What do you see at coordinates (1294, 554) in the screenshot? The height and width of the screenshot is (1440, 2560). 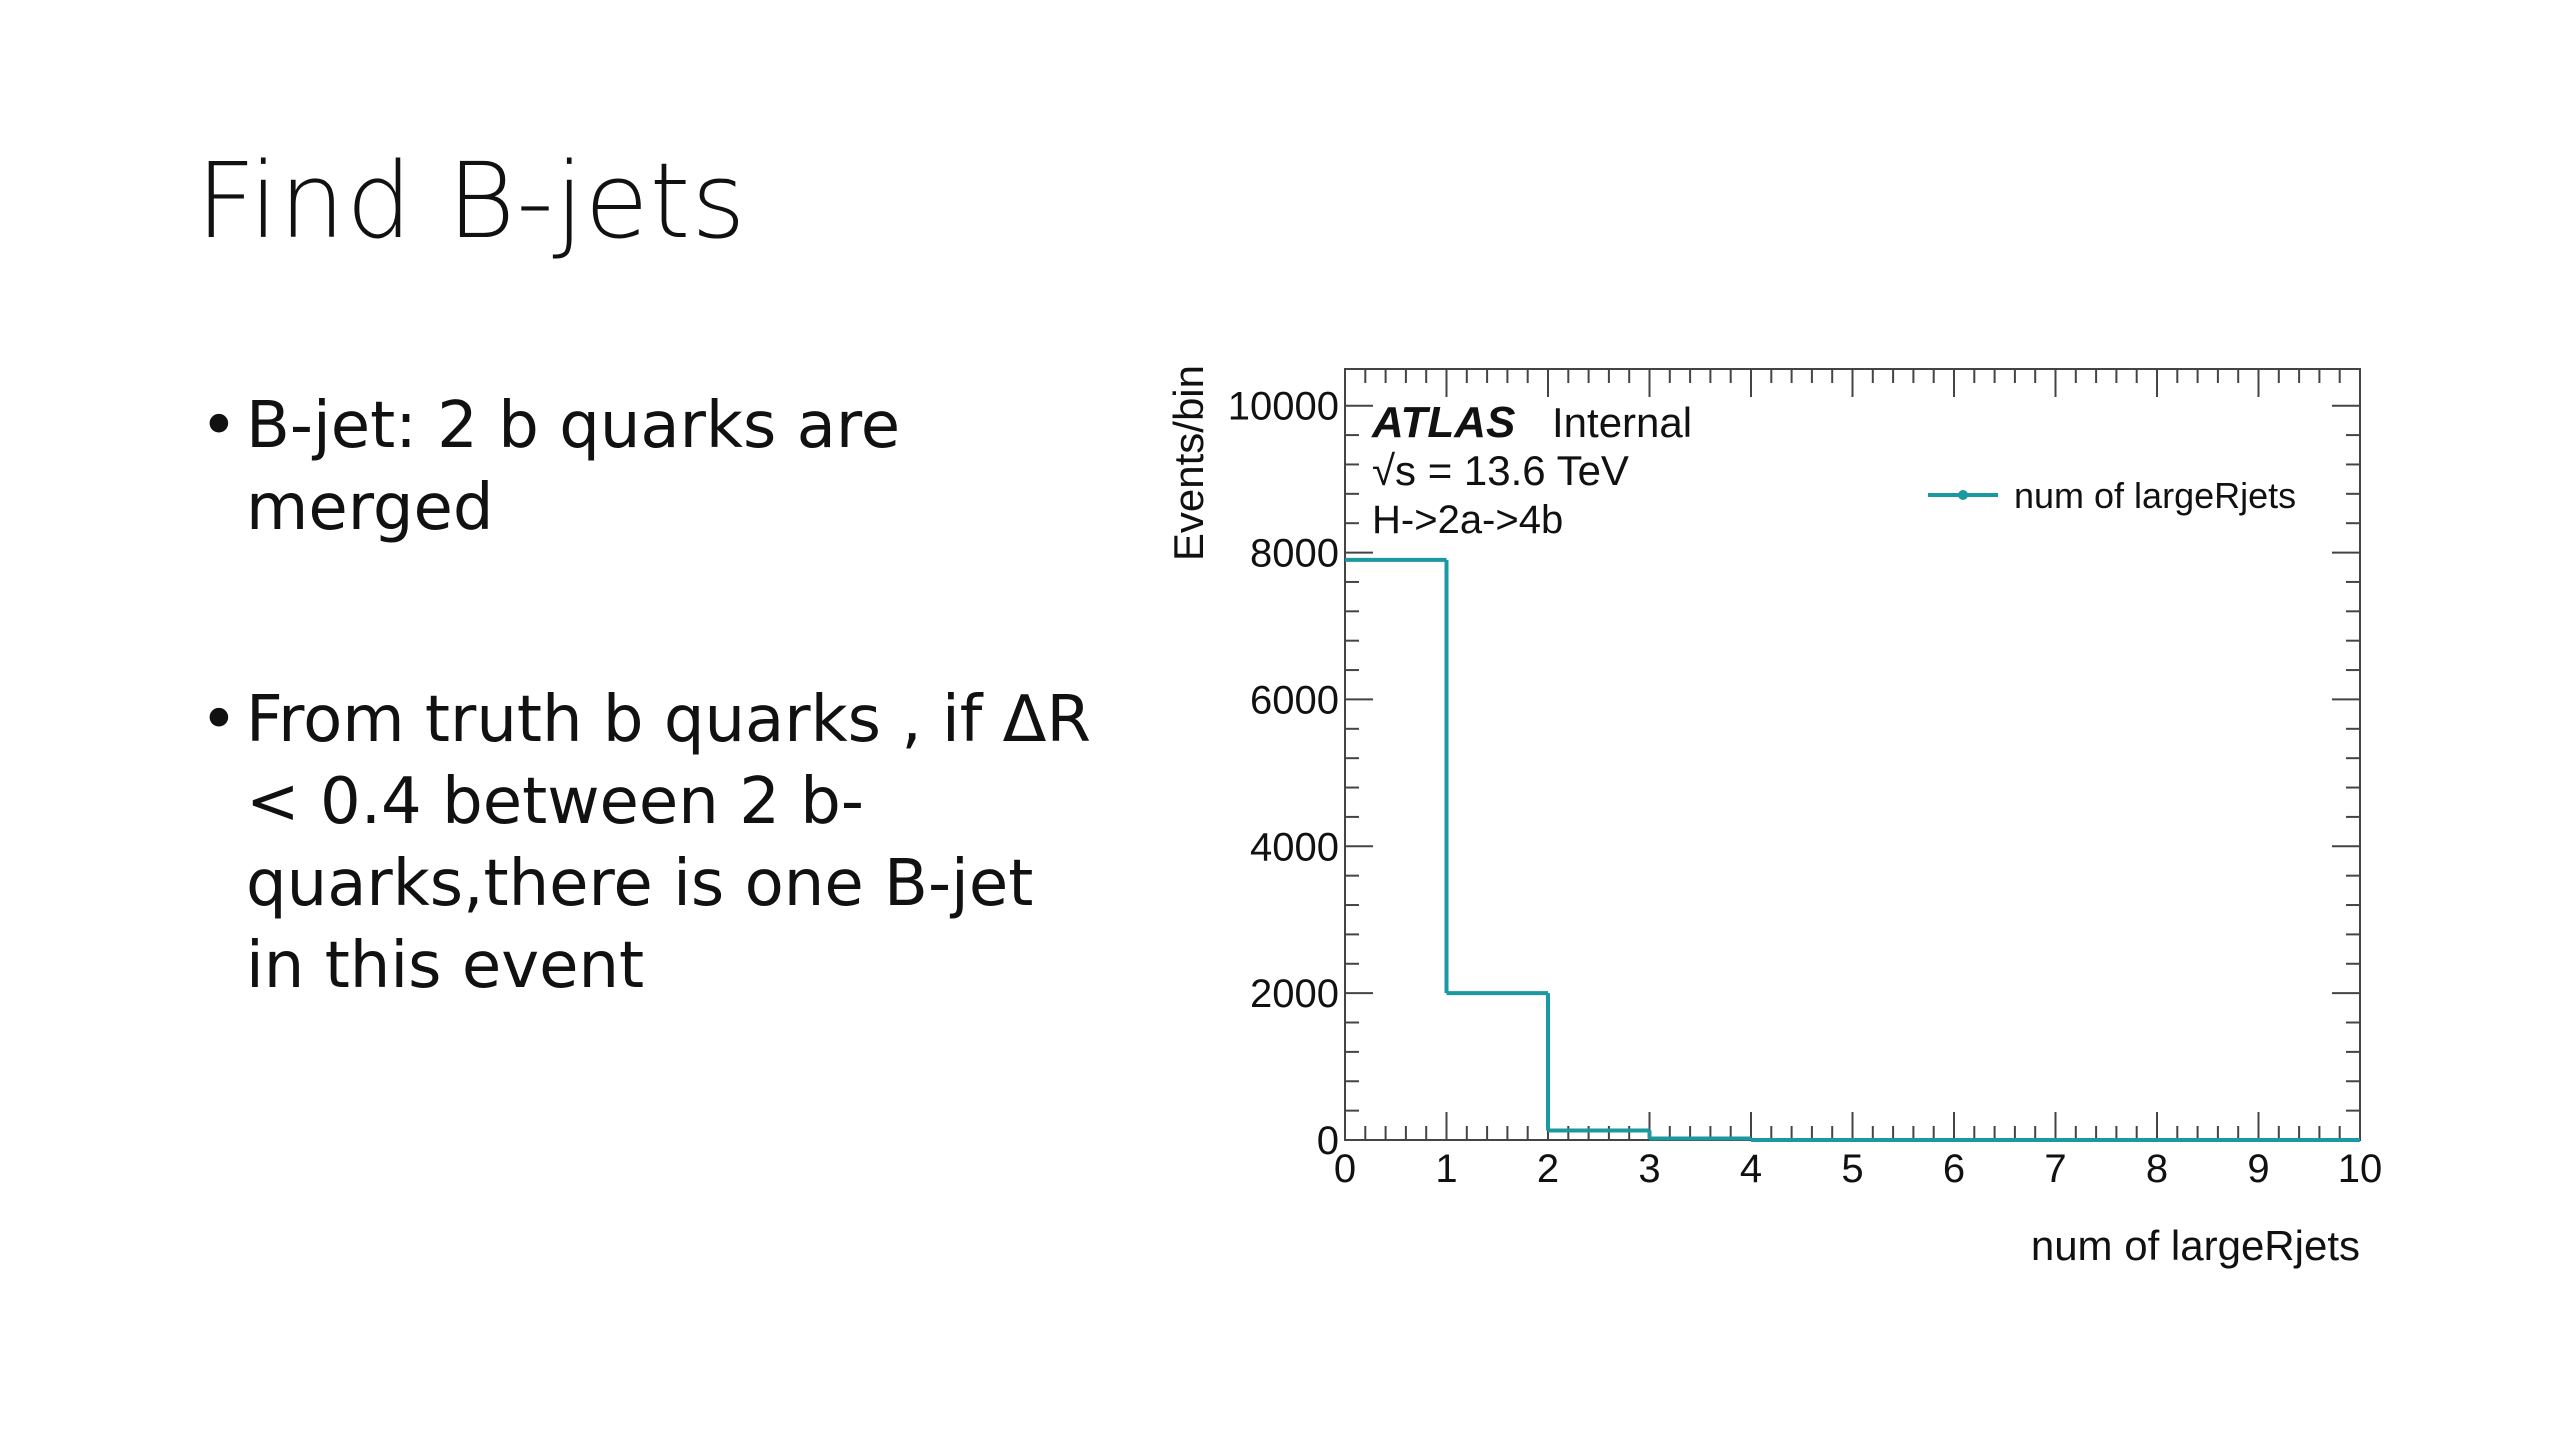 I see `y-tick-label: 8000` at bounding box center [1294, 554].